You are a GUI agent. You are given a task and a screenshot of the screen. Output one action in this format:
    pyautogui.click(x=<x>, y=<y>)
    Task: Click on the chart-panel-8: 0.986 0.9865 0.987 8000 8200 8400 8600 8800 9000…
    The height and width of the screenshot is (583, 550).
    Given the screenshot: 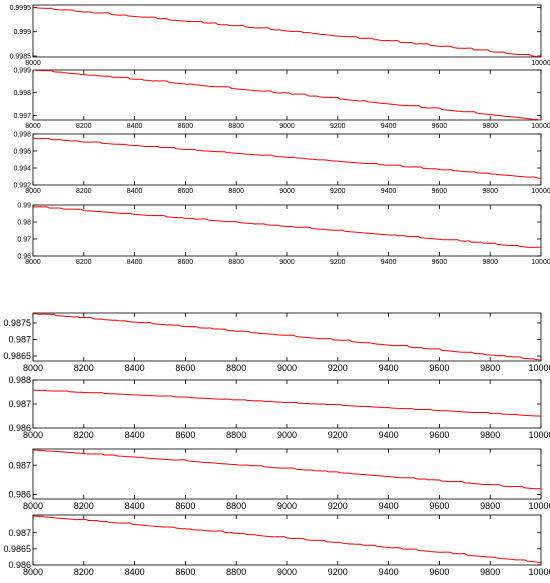 What is the action you would take?
    pyautogui.click(x=276, y=545)
    